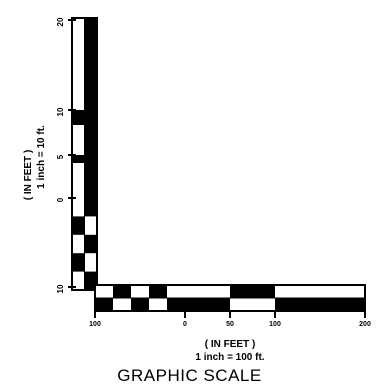  What do you see at coordinates (28, 175) in the screenshot?
I see `vertical-unit-label: ( IN FEET )` at bounding box center [28, 175].